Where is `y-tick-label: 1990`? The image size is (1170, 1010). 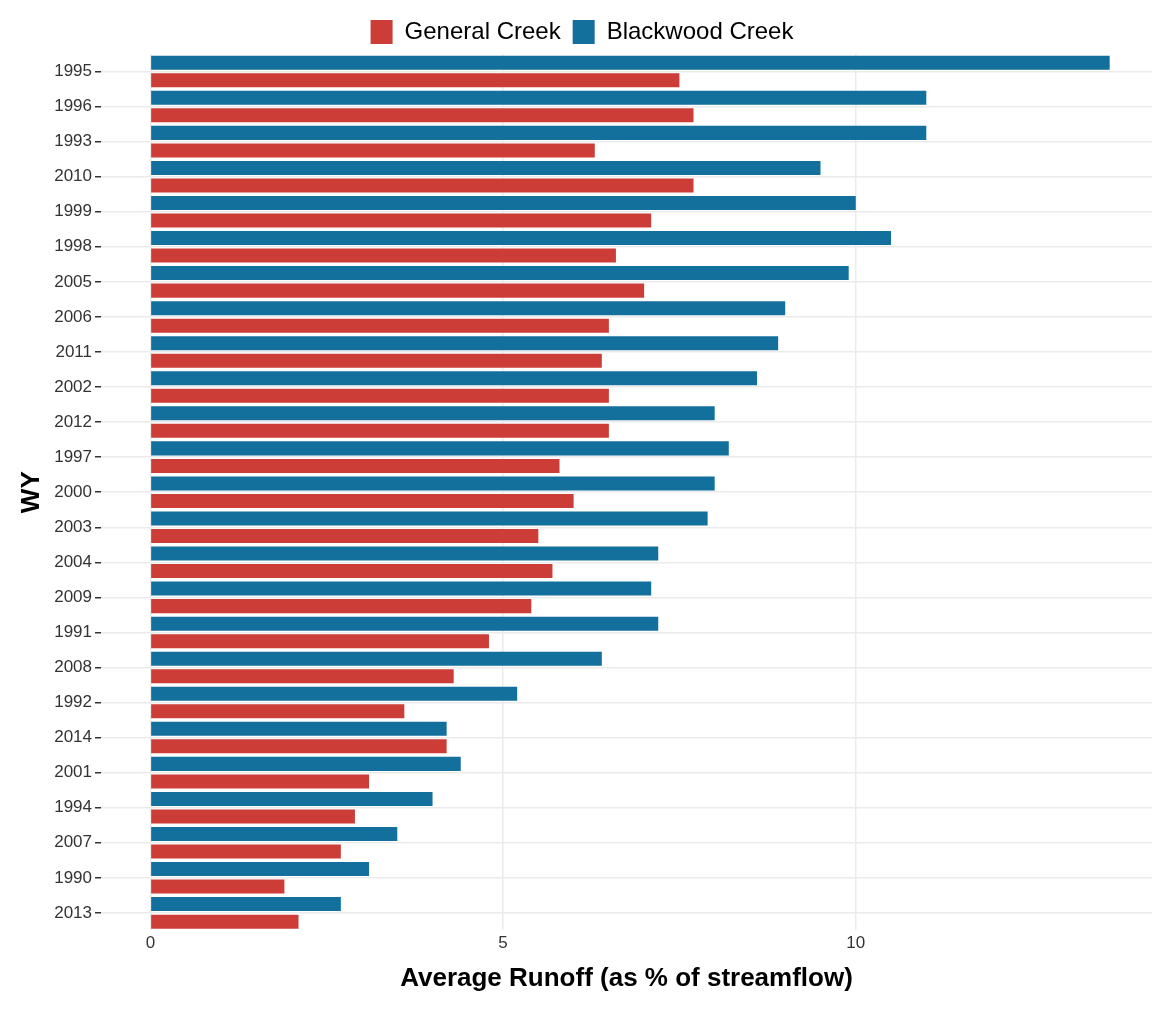
y-tick-label: 1990 is located at coordinates (73, 877).